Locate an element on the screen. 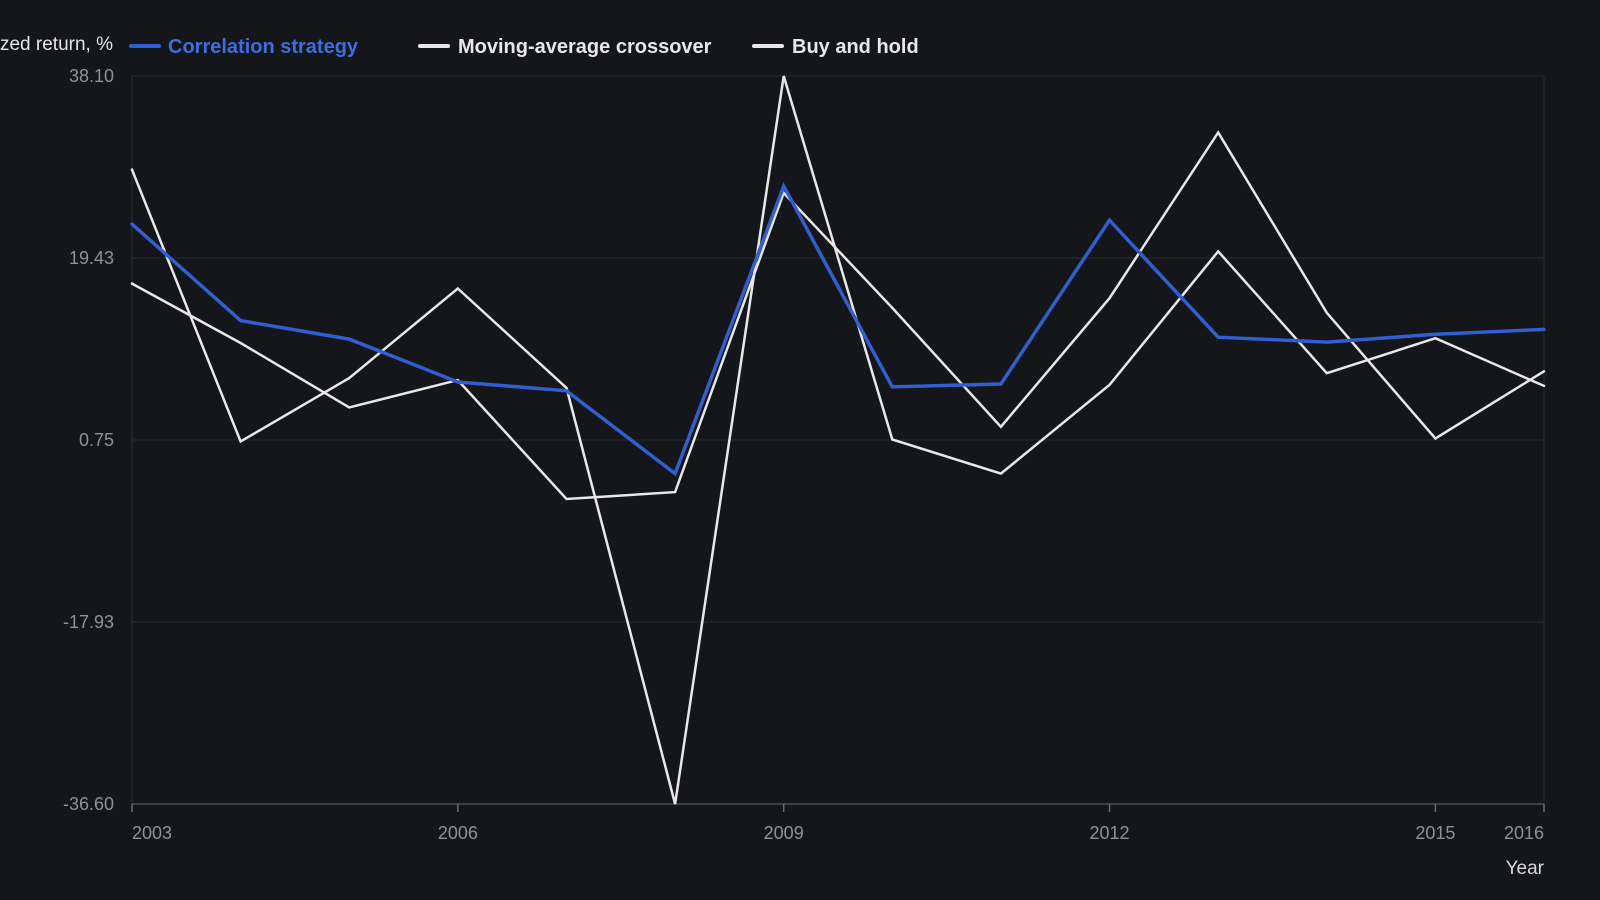 The height and width of the screenshot is (900, 1600). y-tick-label: 38.10 is located at coordinates (91, 76).